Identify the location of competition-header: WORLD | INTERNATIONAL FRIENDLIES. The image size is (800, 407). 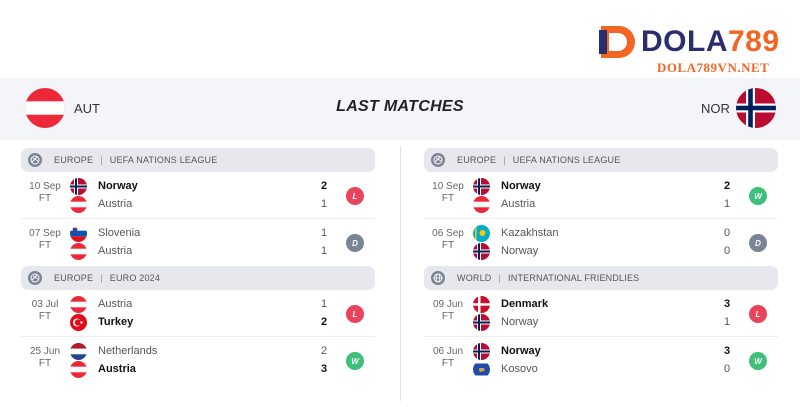
(601, 278).